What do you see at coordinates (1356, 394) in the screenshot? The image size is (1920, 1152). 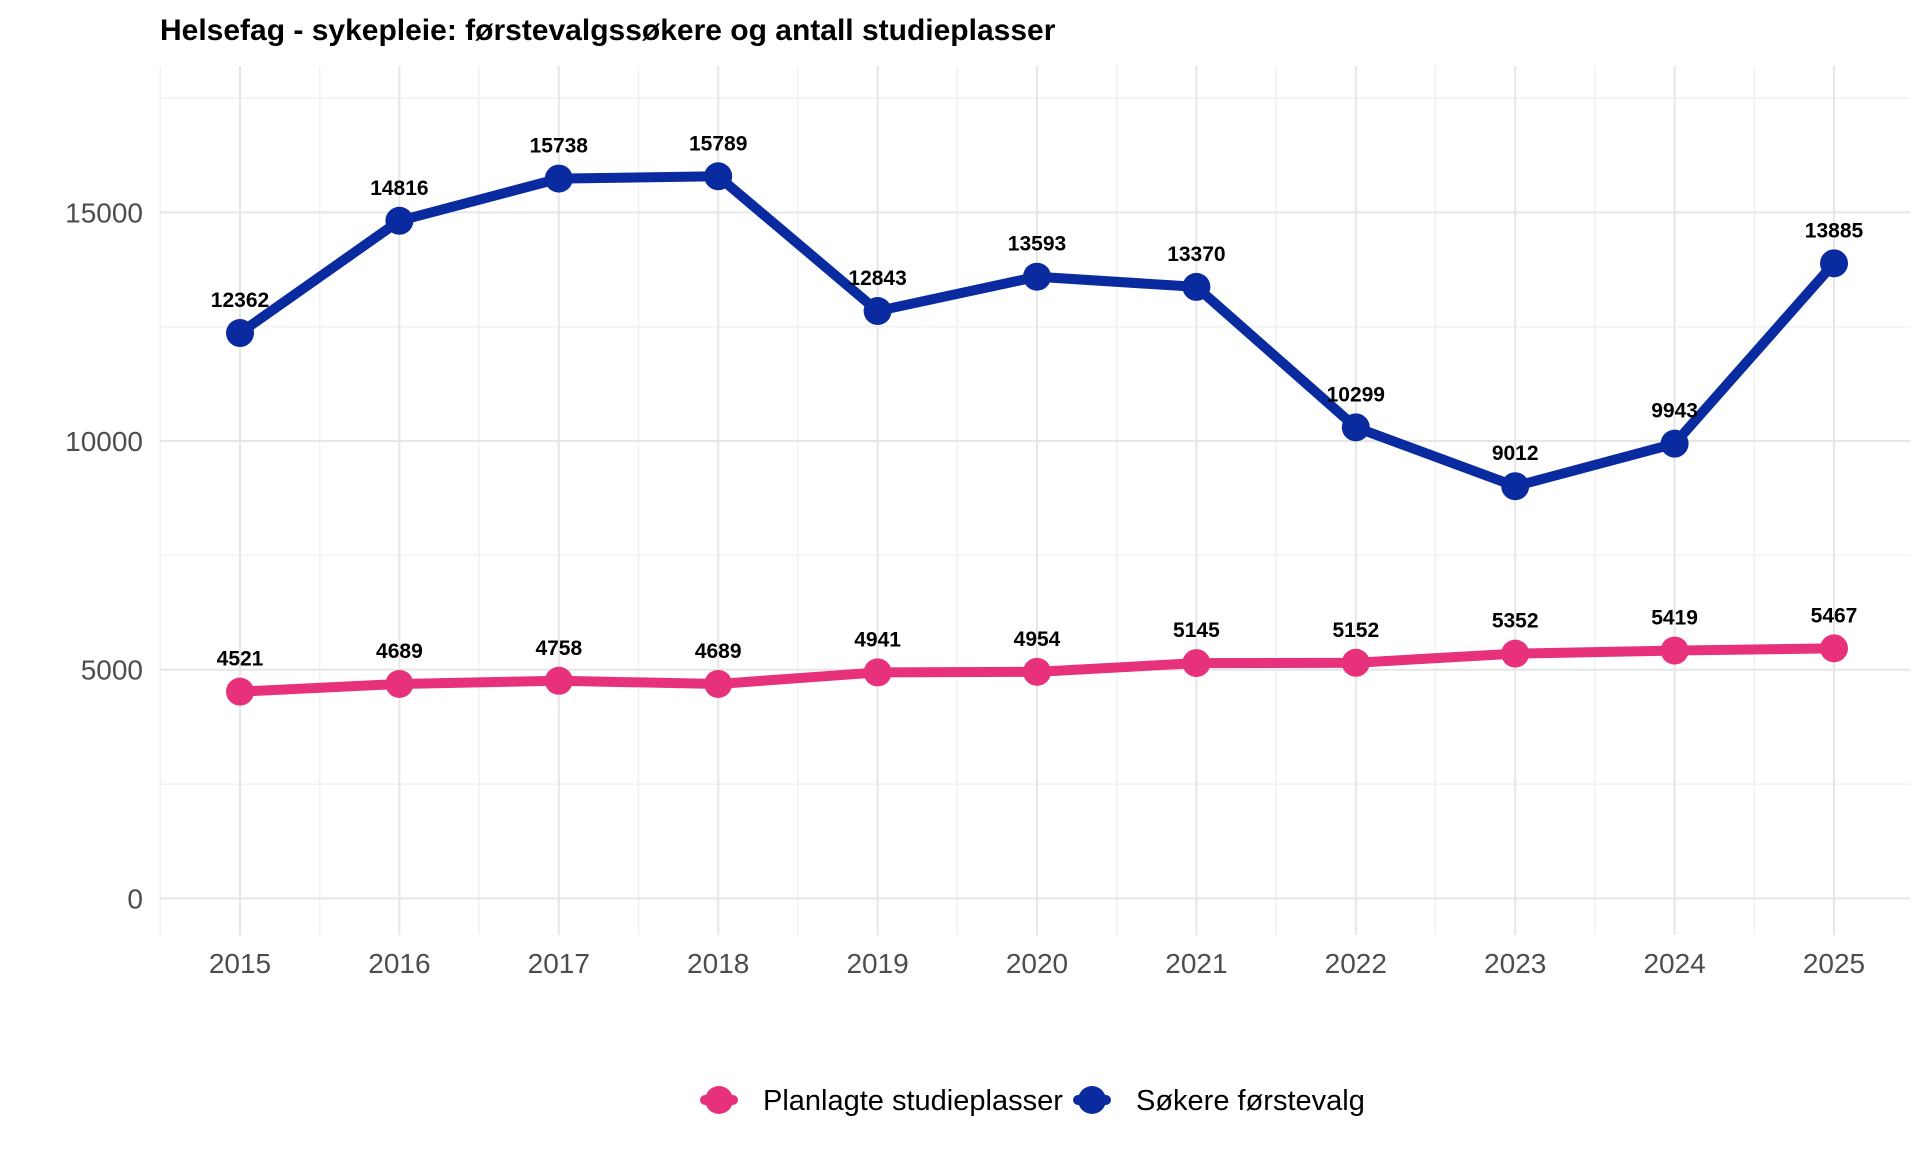 I see `data-label: 10299` at bounding box center [1356, 394].